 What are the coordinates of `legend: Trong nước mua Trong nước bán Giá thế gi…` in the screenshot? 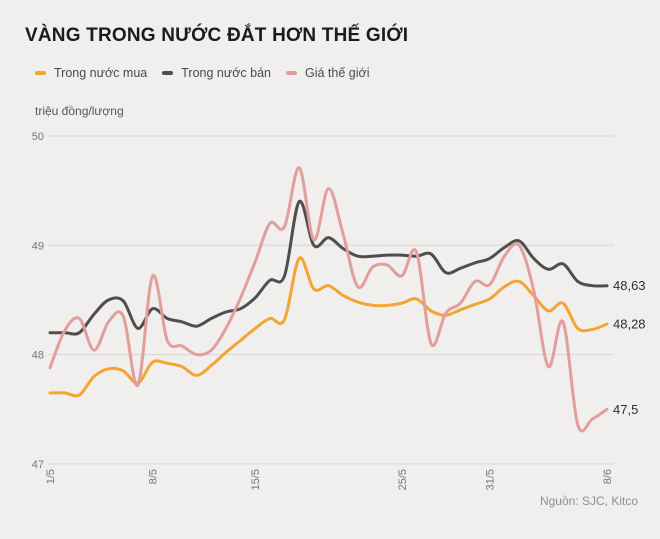 It's located at (202, 73).